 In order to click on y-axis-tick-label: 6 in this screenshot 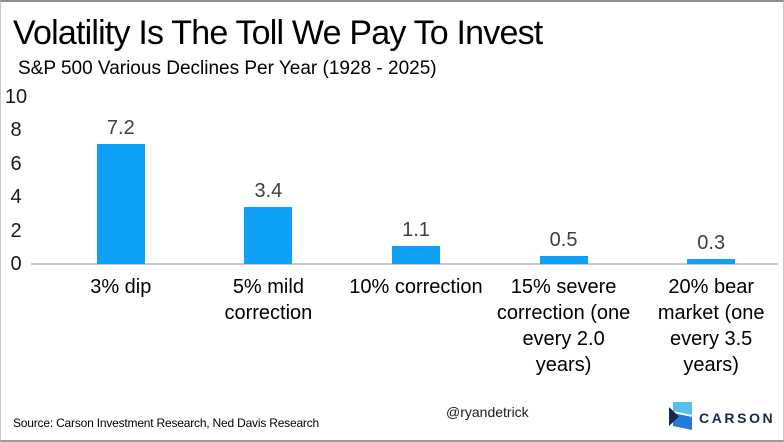, I will do `click(16, 163)`.